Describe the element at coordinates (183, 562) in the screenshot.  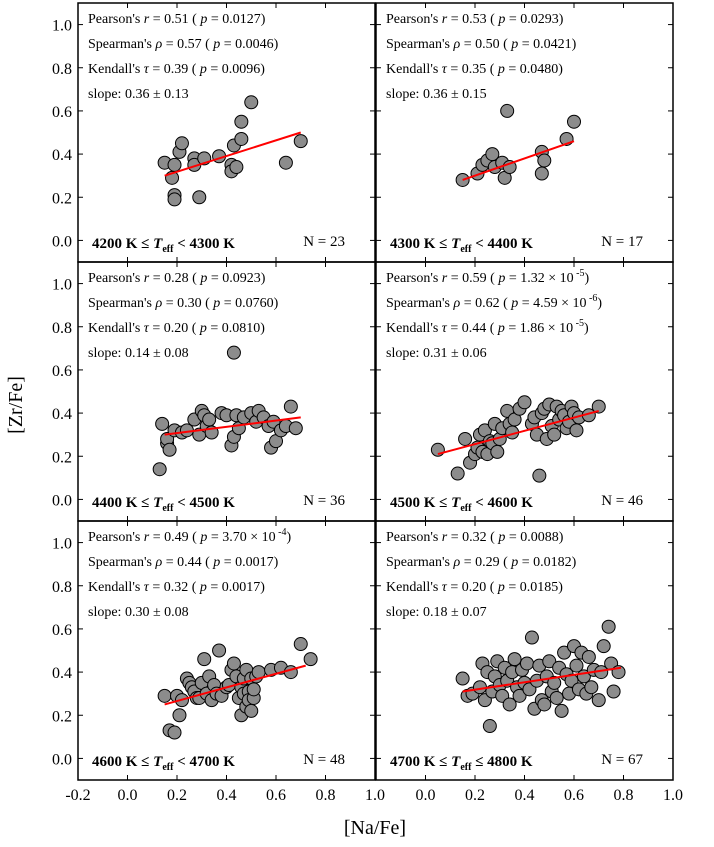
I see `spearman-stat: Spearman's ρ = 0.44 ( p = 0.0017)` at that location.